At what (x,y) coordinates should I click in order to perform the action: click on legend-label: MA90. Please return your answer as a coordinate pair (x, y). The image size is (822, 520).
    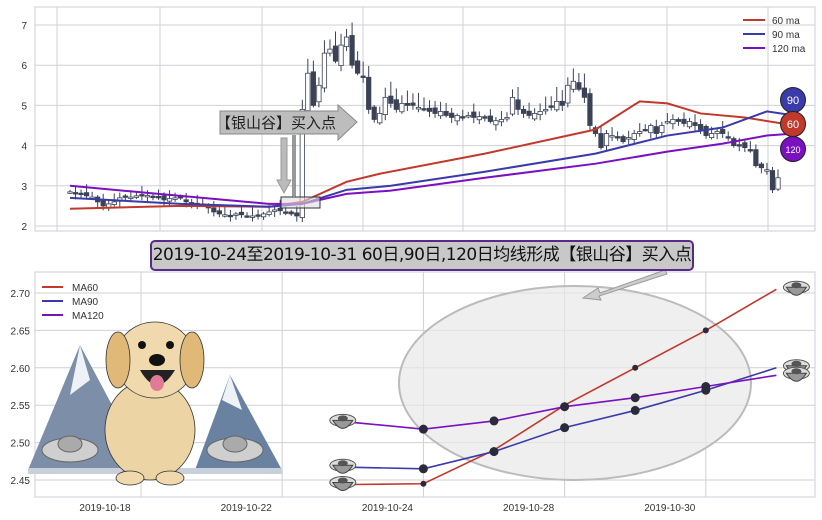
    Looking at the image, I should click on (85, 302).